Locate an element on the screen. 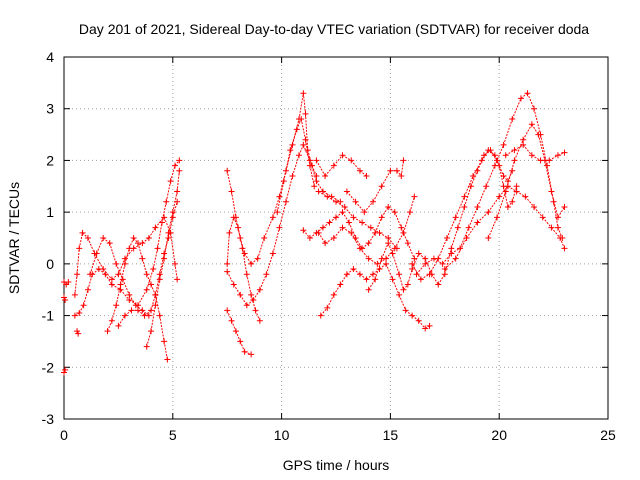  series-arc-b is located at coordinates (65, 299).